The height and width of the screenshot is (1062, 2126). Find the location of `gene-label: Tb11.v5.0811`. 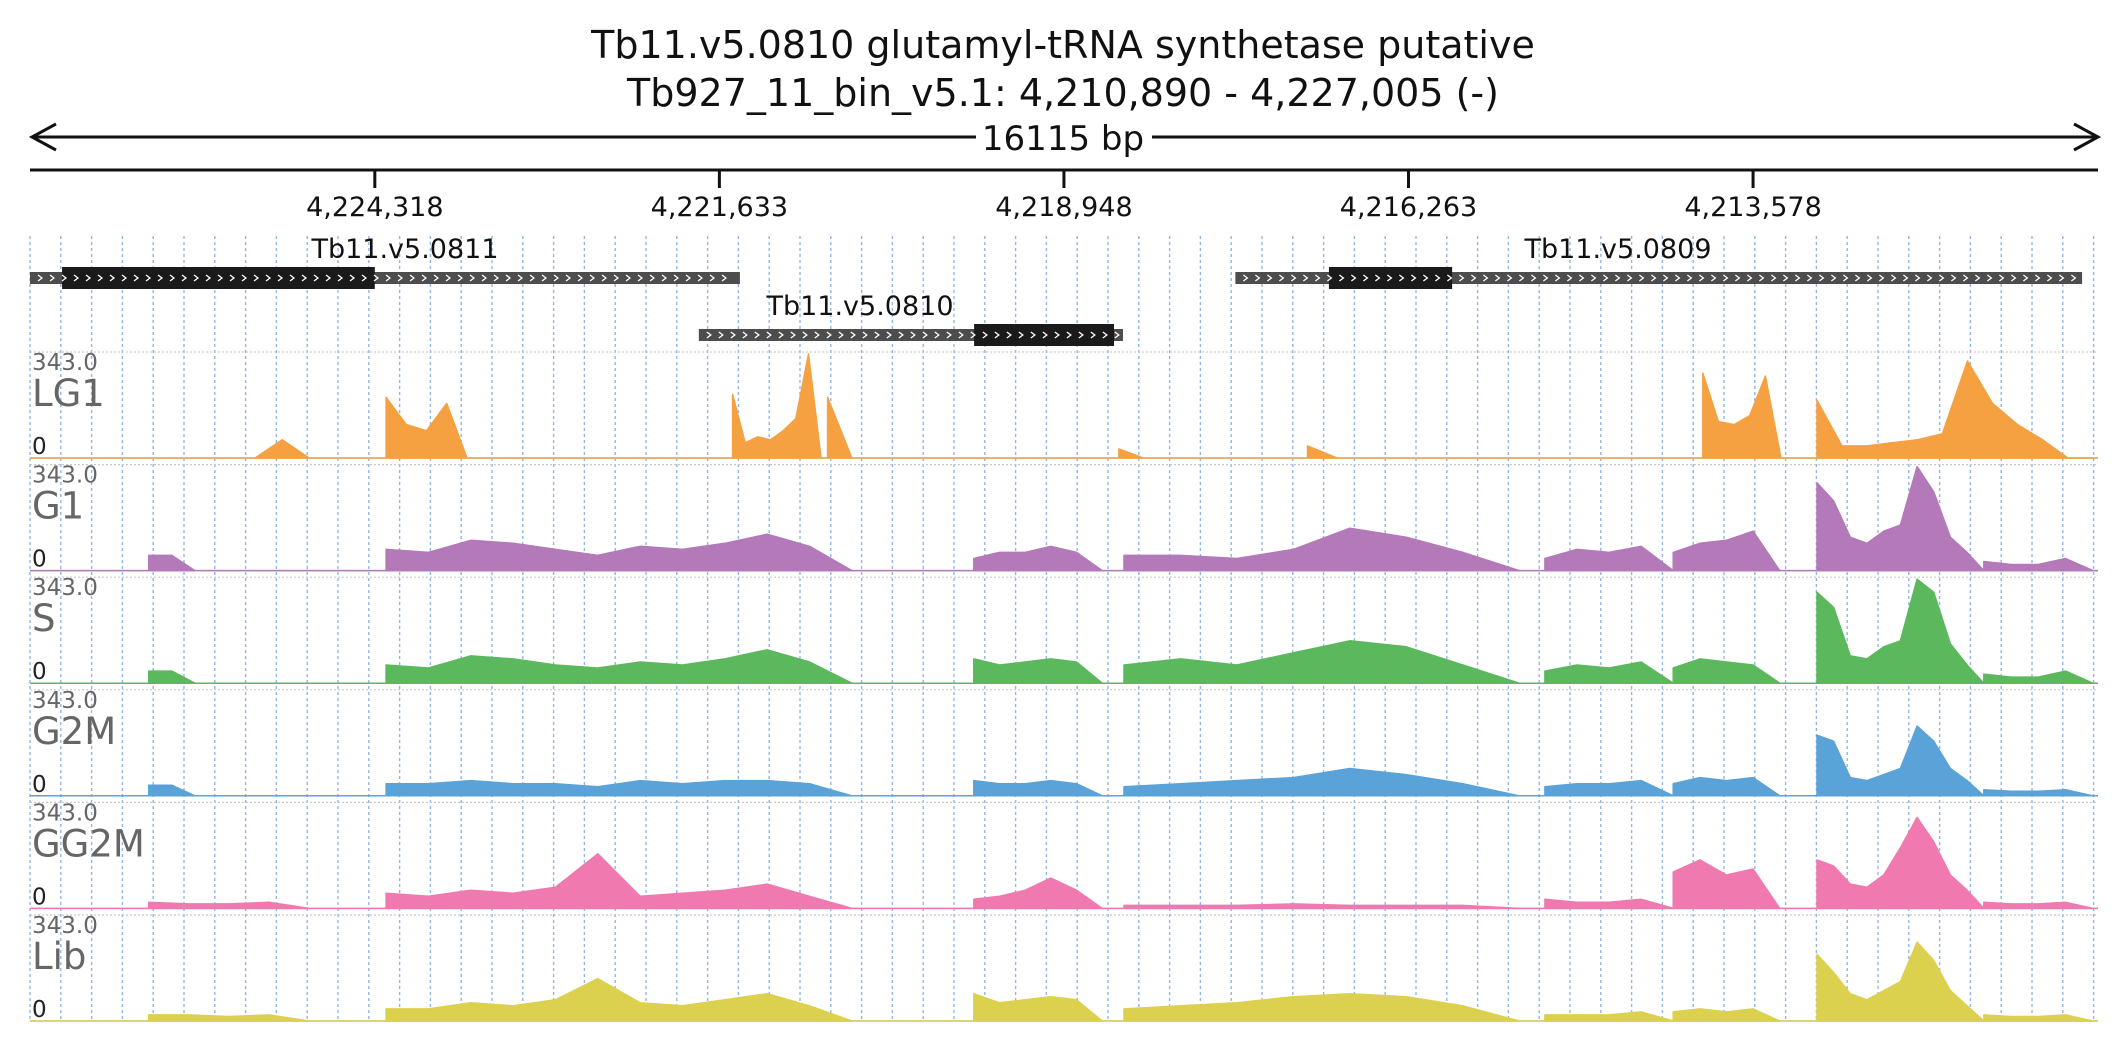

gene-label: Tb11.v5.0811 is located at coordinates (404, 249).